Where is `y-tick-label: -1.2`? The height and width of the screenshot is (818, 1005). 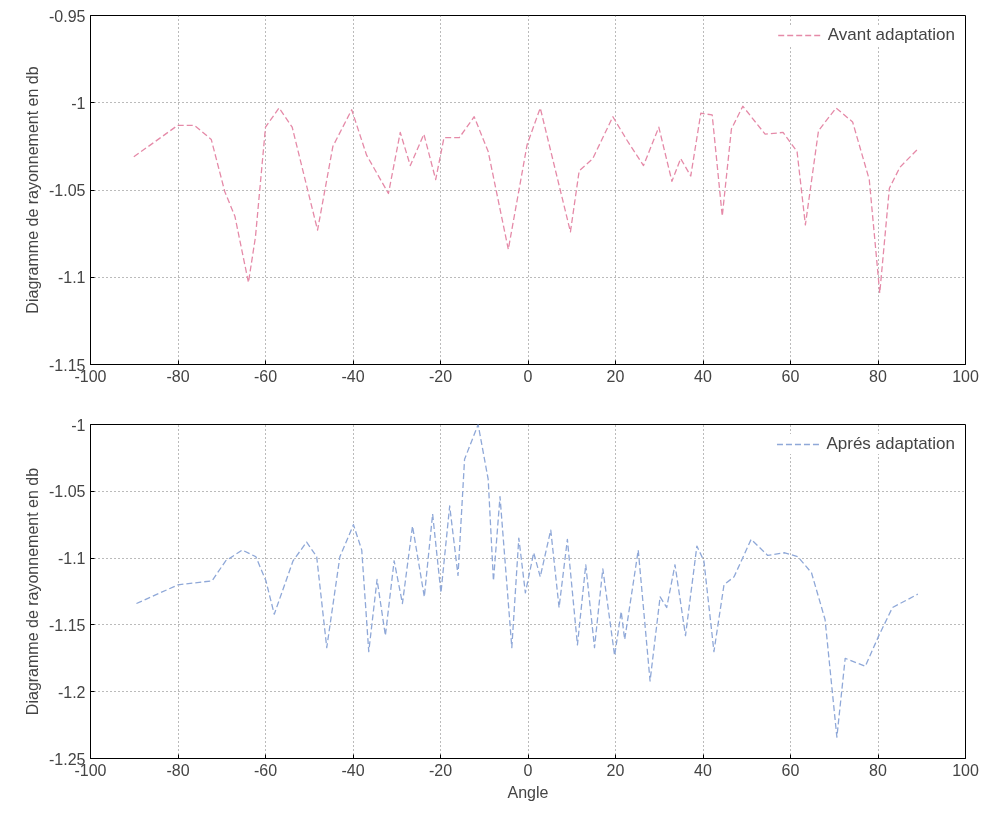
y-tick-label: -1.2 is located at coordinates (71, 692).